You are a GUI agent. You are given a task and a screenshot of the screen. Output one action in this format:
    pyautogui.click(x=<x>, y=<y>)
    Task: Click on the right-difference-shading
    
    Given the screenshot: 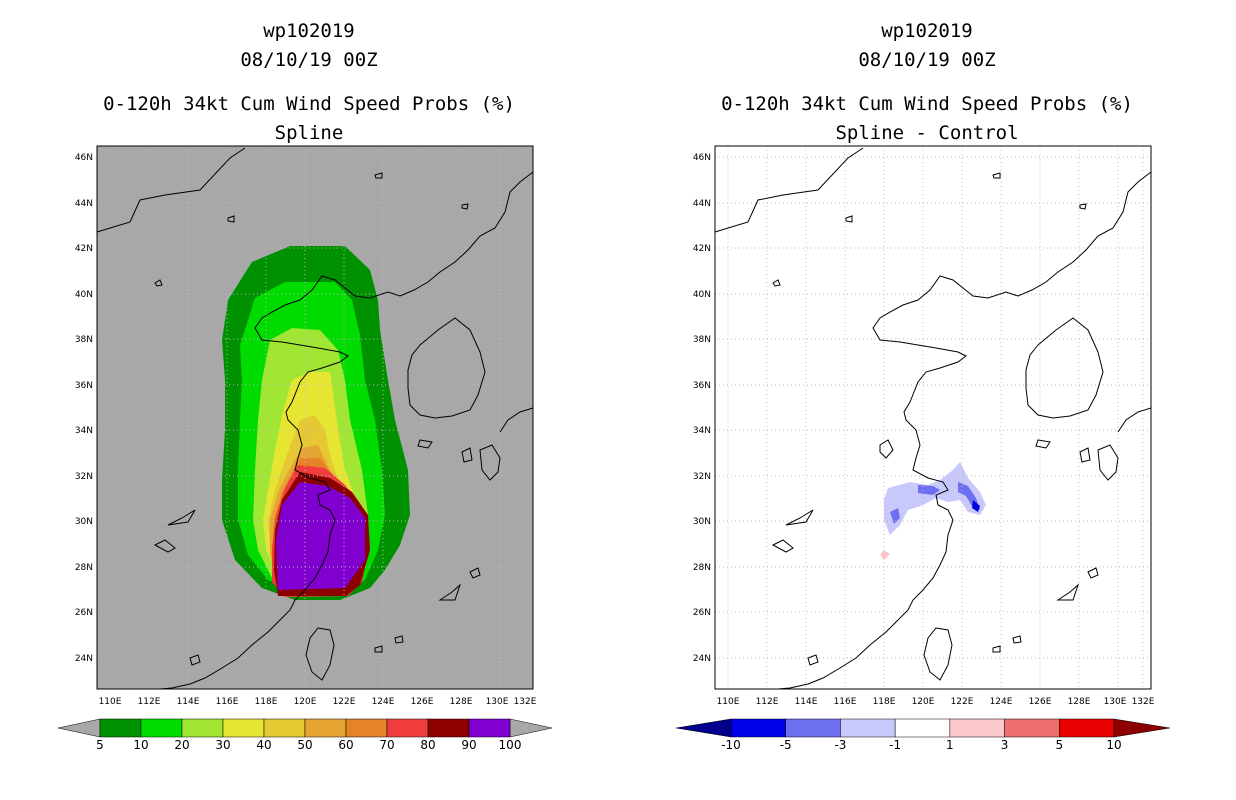 What is the action you would take?
    pyautogui.click(x=933, y=511)
    